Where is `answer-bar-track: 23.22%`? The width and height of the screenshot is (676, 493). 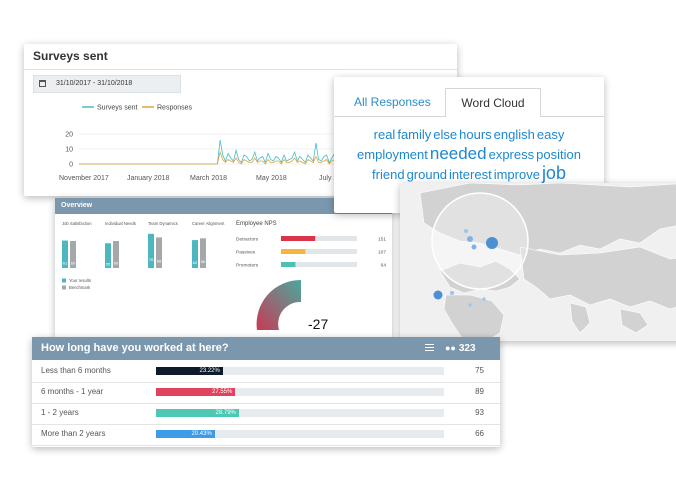
answer-bar-track: 23.22% is located at coordinates (300, 371).